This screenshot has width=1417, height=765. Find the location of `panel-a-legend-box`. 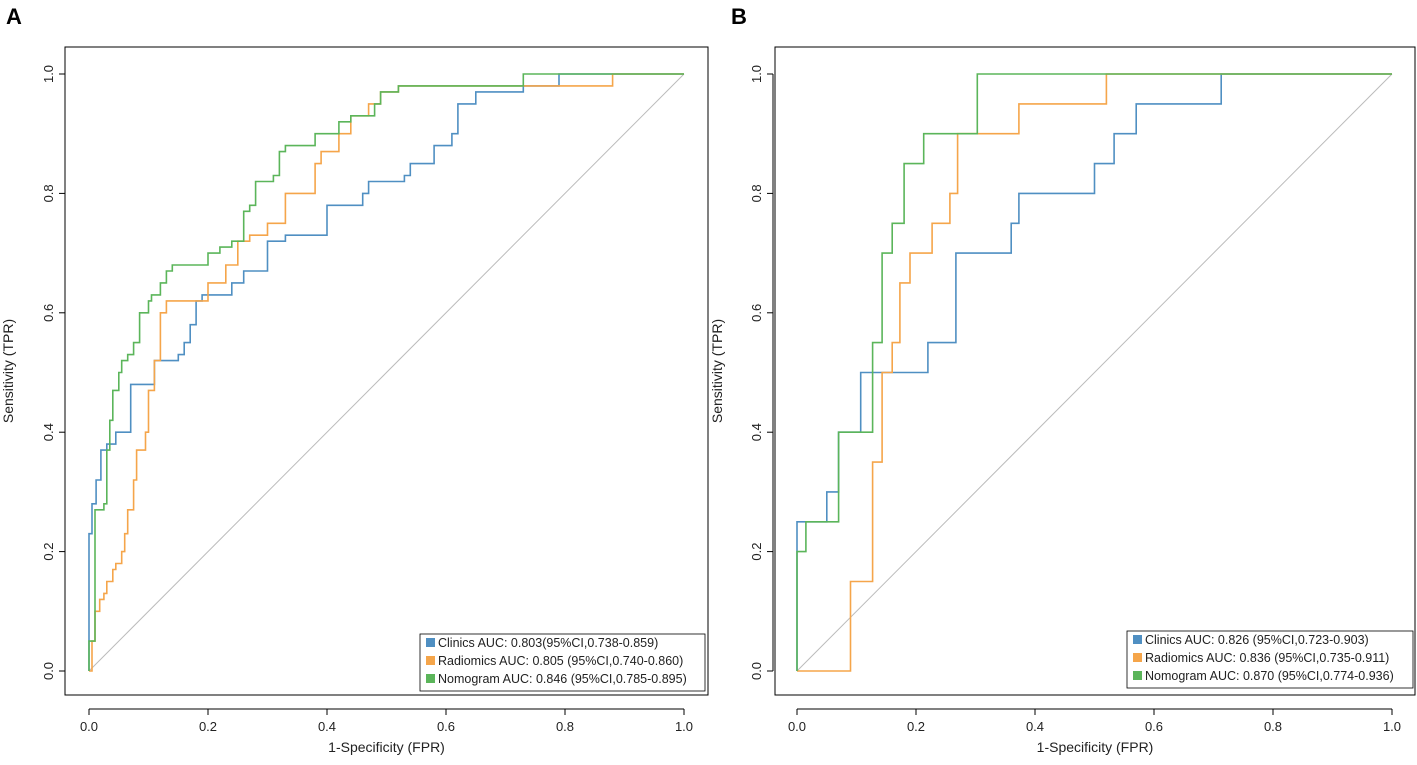

panel-a-legend-box is located at coordinates (562, 662).